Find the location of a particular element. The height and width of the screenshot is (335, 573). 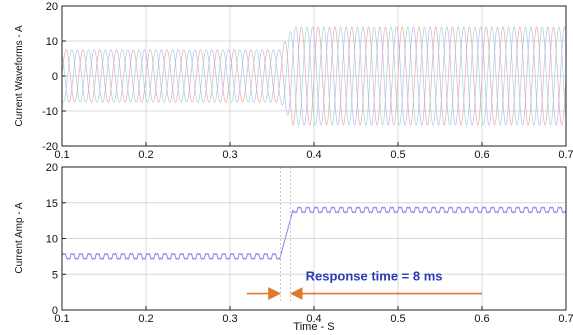

amplitude-x-tick-label: 0.5 is located at coordinates (397, 319).